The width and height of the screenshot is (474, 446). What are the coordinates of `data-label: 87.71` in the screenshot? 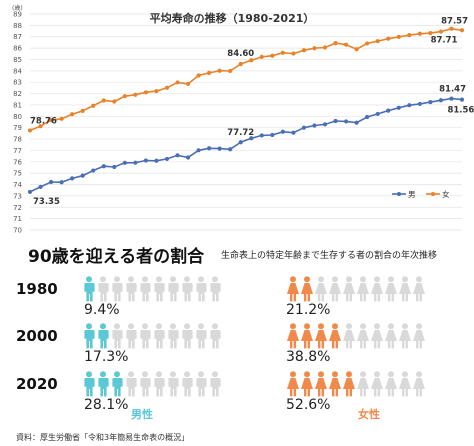 It's located at (444, 41).